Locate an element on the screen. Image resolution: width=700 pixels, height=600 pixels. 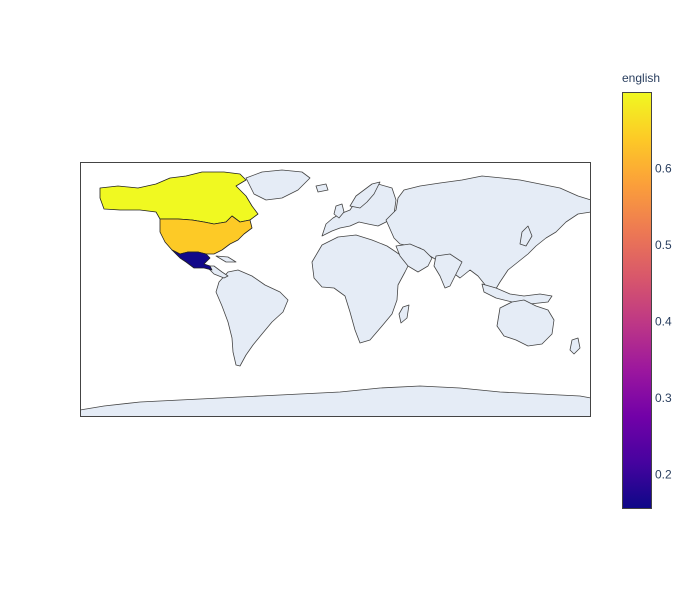
colorbar-tick-label: 0.3 is located at coordinates (663, 398).